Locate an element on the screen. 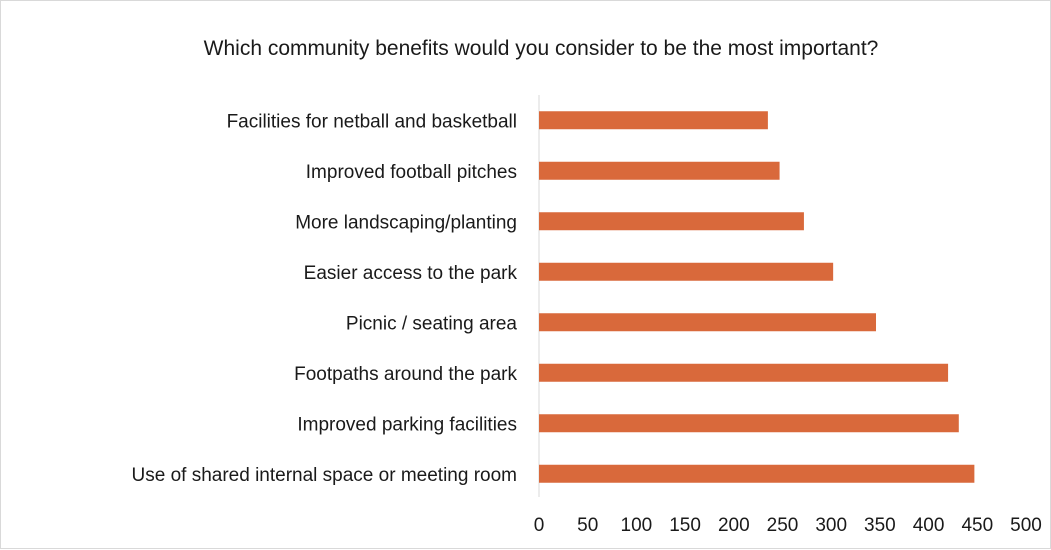 Image resolution: width=1051 pixels, height=550 pixels. x-tick-label: 450 is located at coordinates (977, 525).